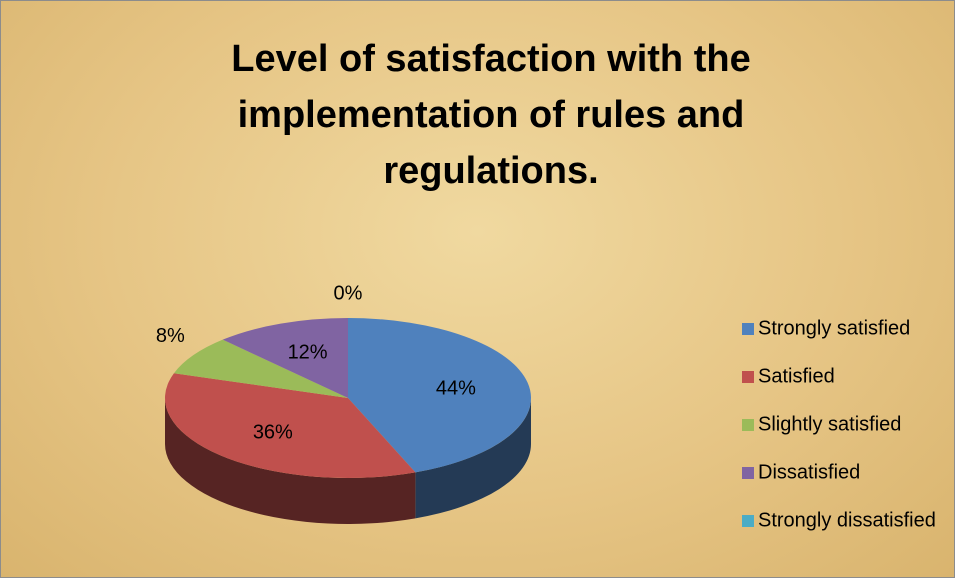  What do you see at coordinates (834, 328) in the screenshot?
I see `legend-label: Strongly satisfied` at bounding box center [834, 328].